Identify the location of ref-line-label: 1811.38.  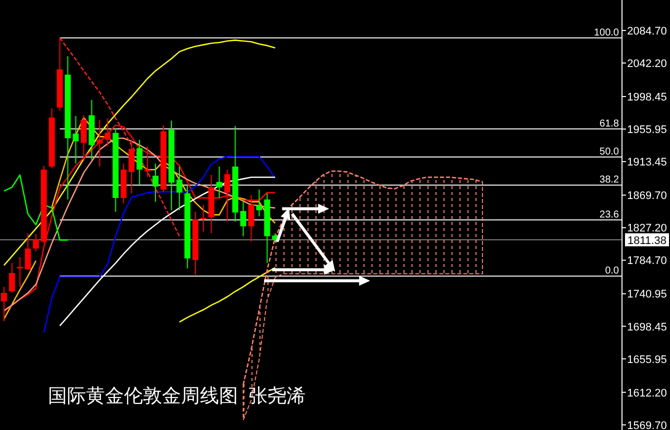
(647, 240).